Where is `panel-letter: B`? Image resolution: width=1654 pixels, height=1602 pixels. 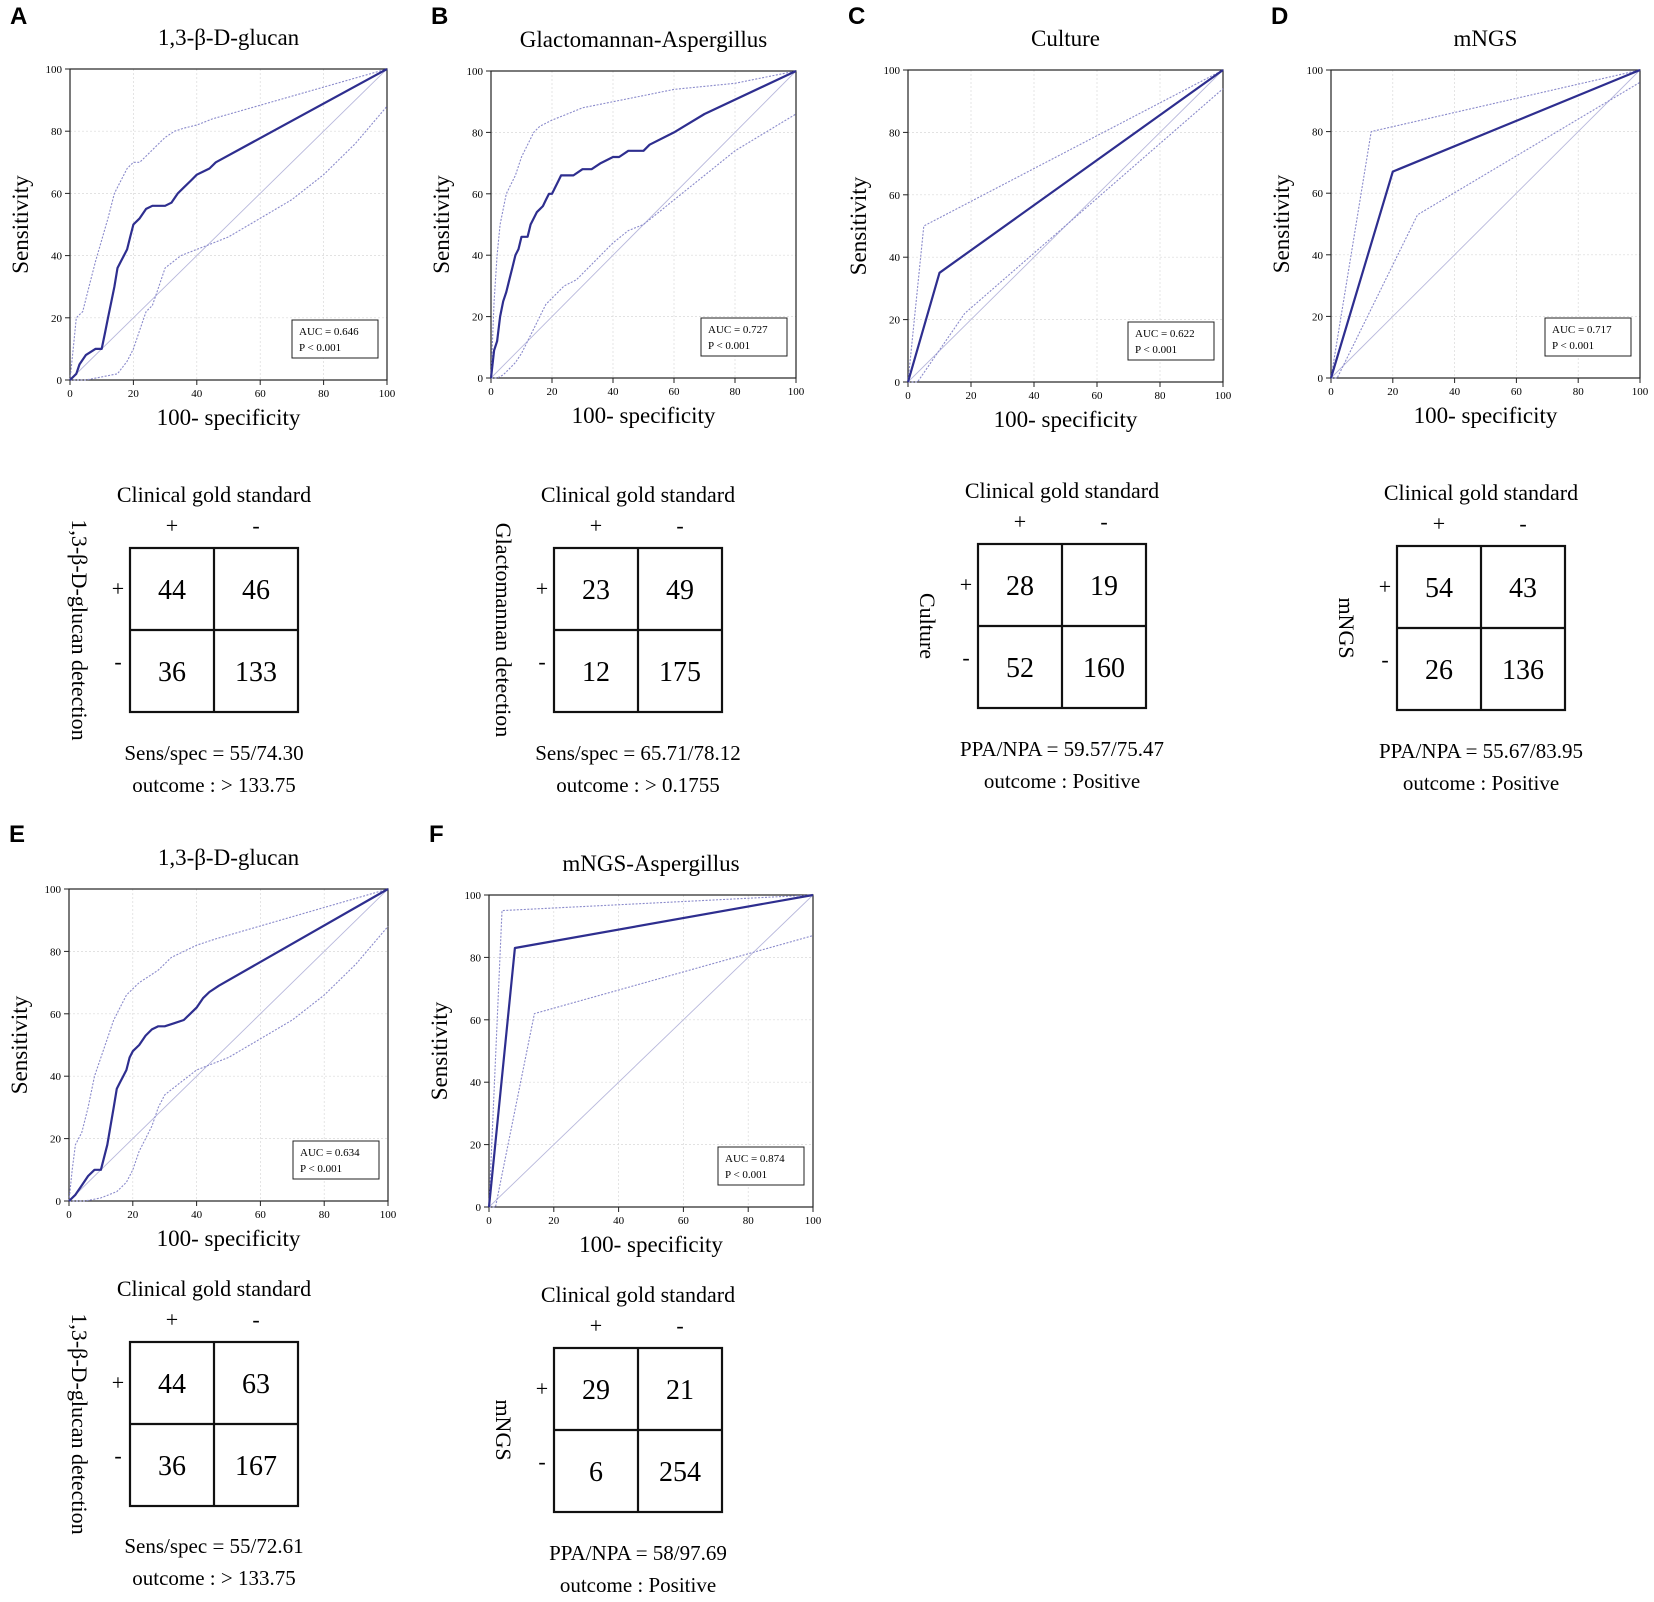 panel-letter: B is located at coordinates (439, 16).